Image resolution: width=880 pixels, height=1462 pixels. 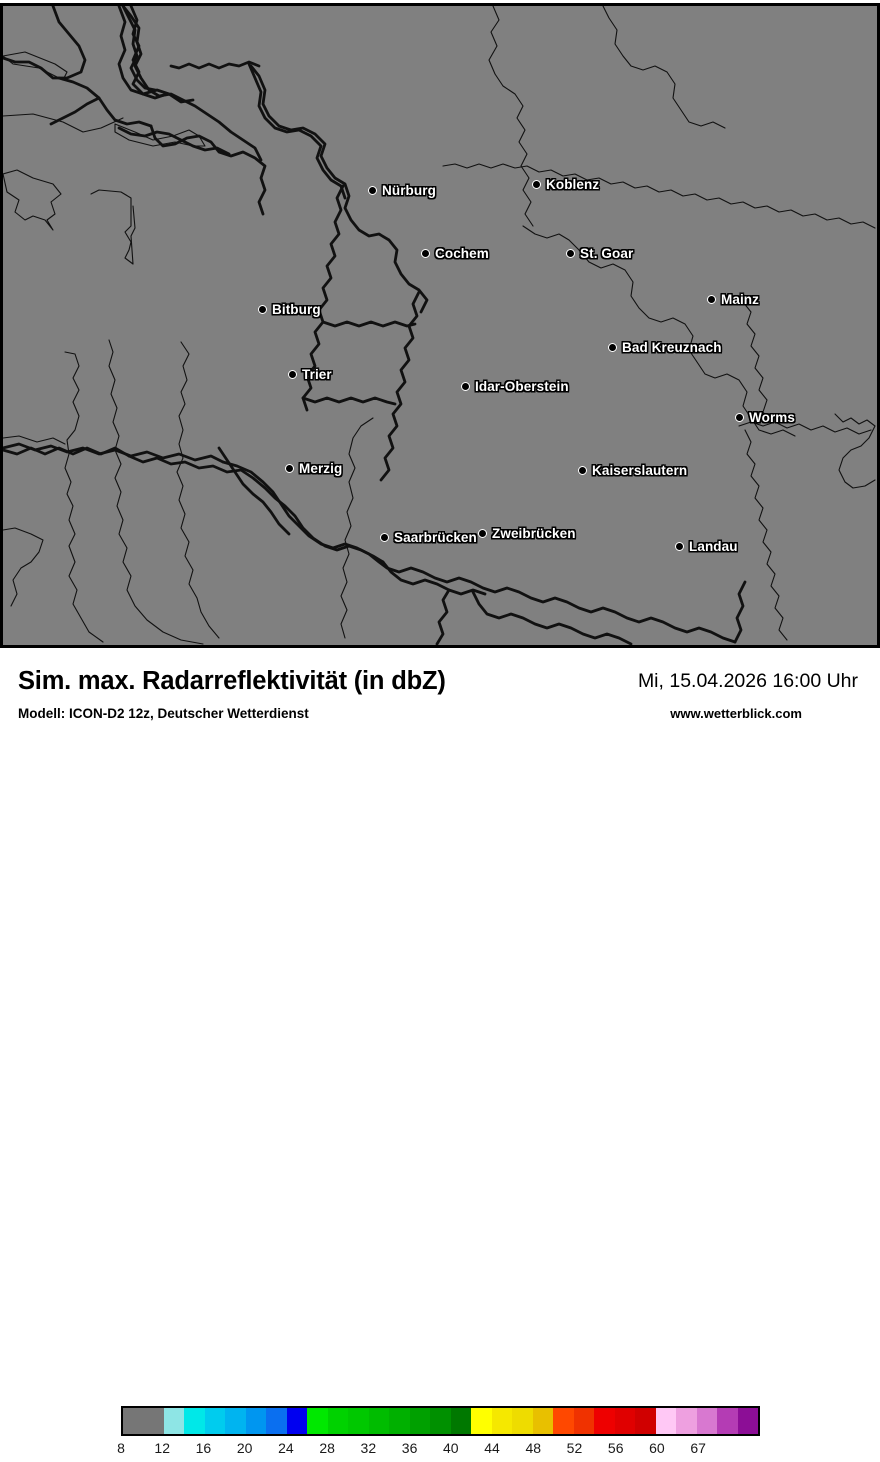 I want to click on city-marker: Nürburg, so click(x=402, y=190).